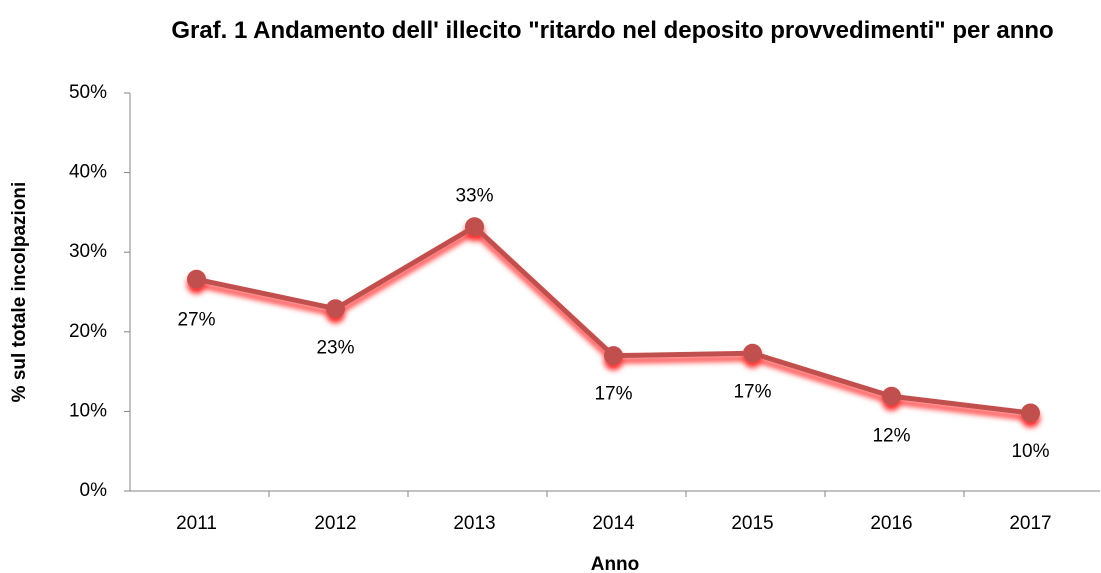 The image size is (1101, 573). I want to click on data-label: 23%, so click(335, 348).